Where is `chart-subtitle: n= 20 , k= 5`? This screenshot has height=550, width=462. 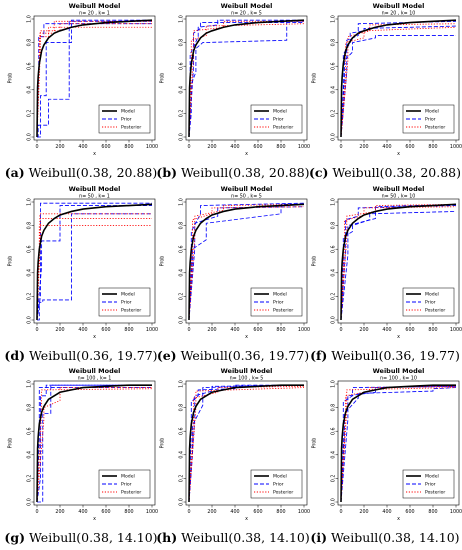 chart-subtitle: n= 20 , k= 5 is located at coordinates (246, 14).